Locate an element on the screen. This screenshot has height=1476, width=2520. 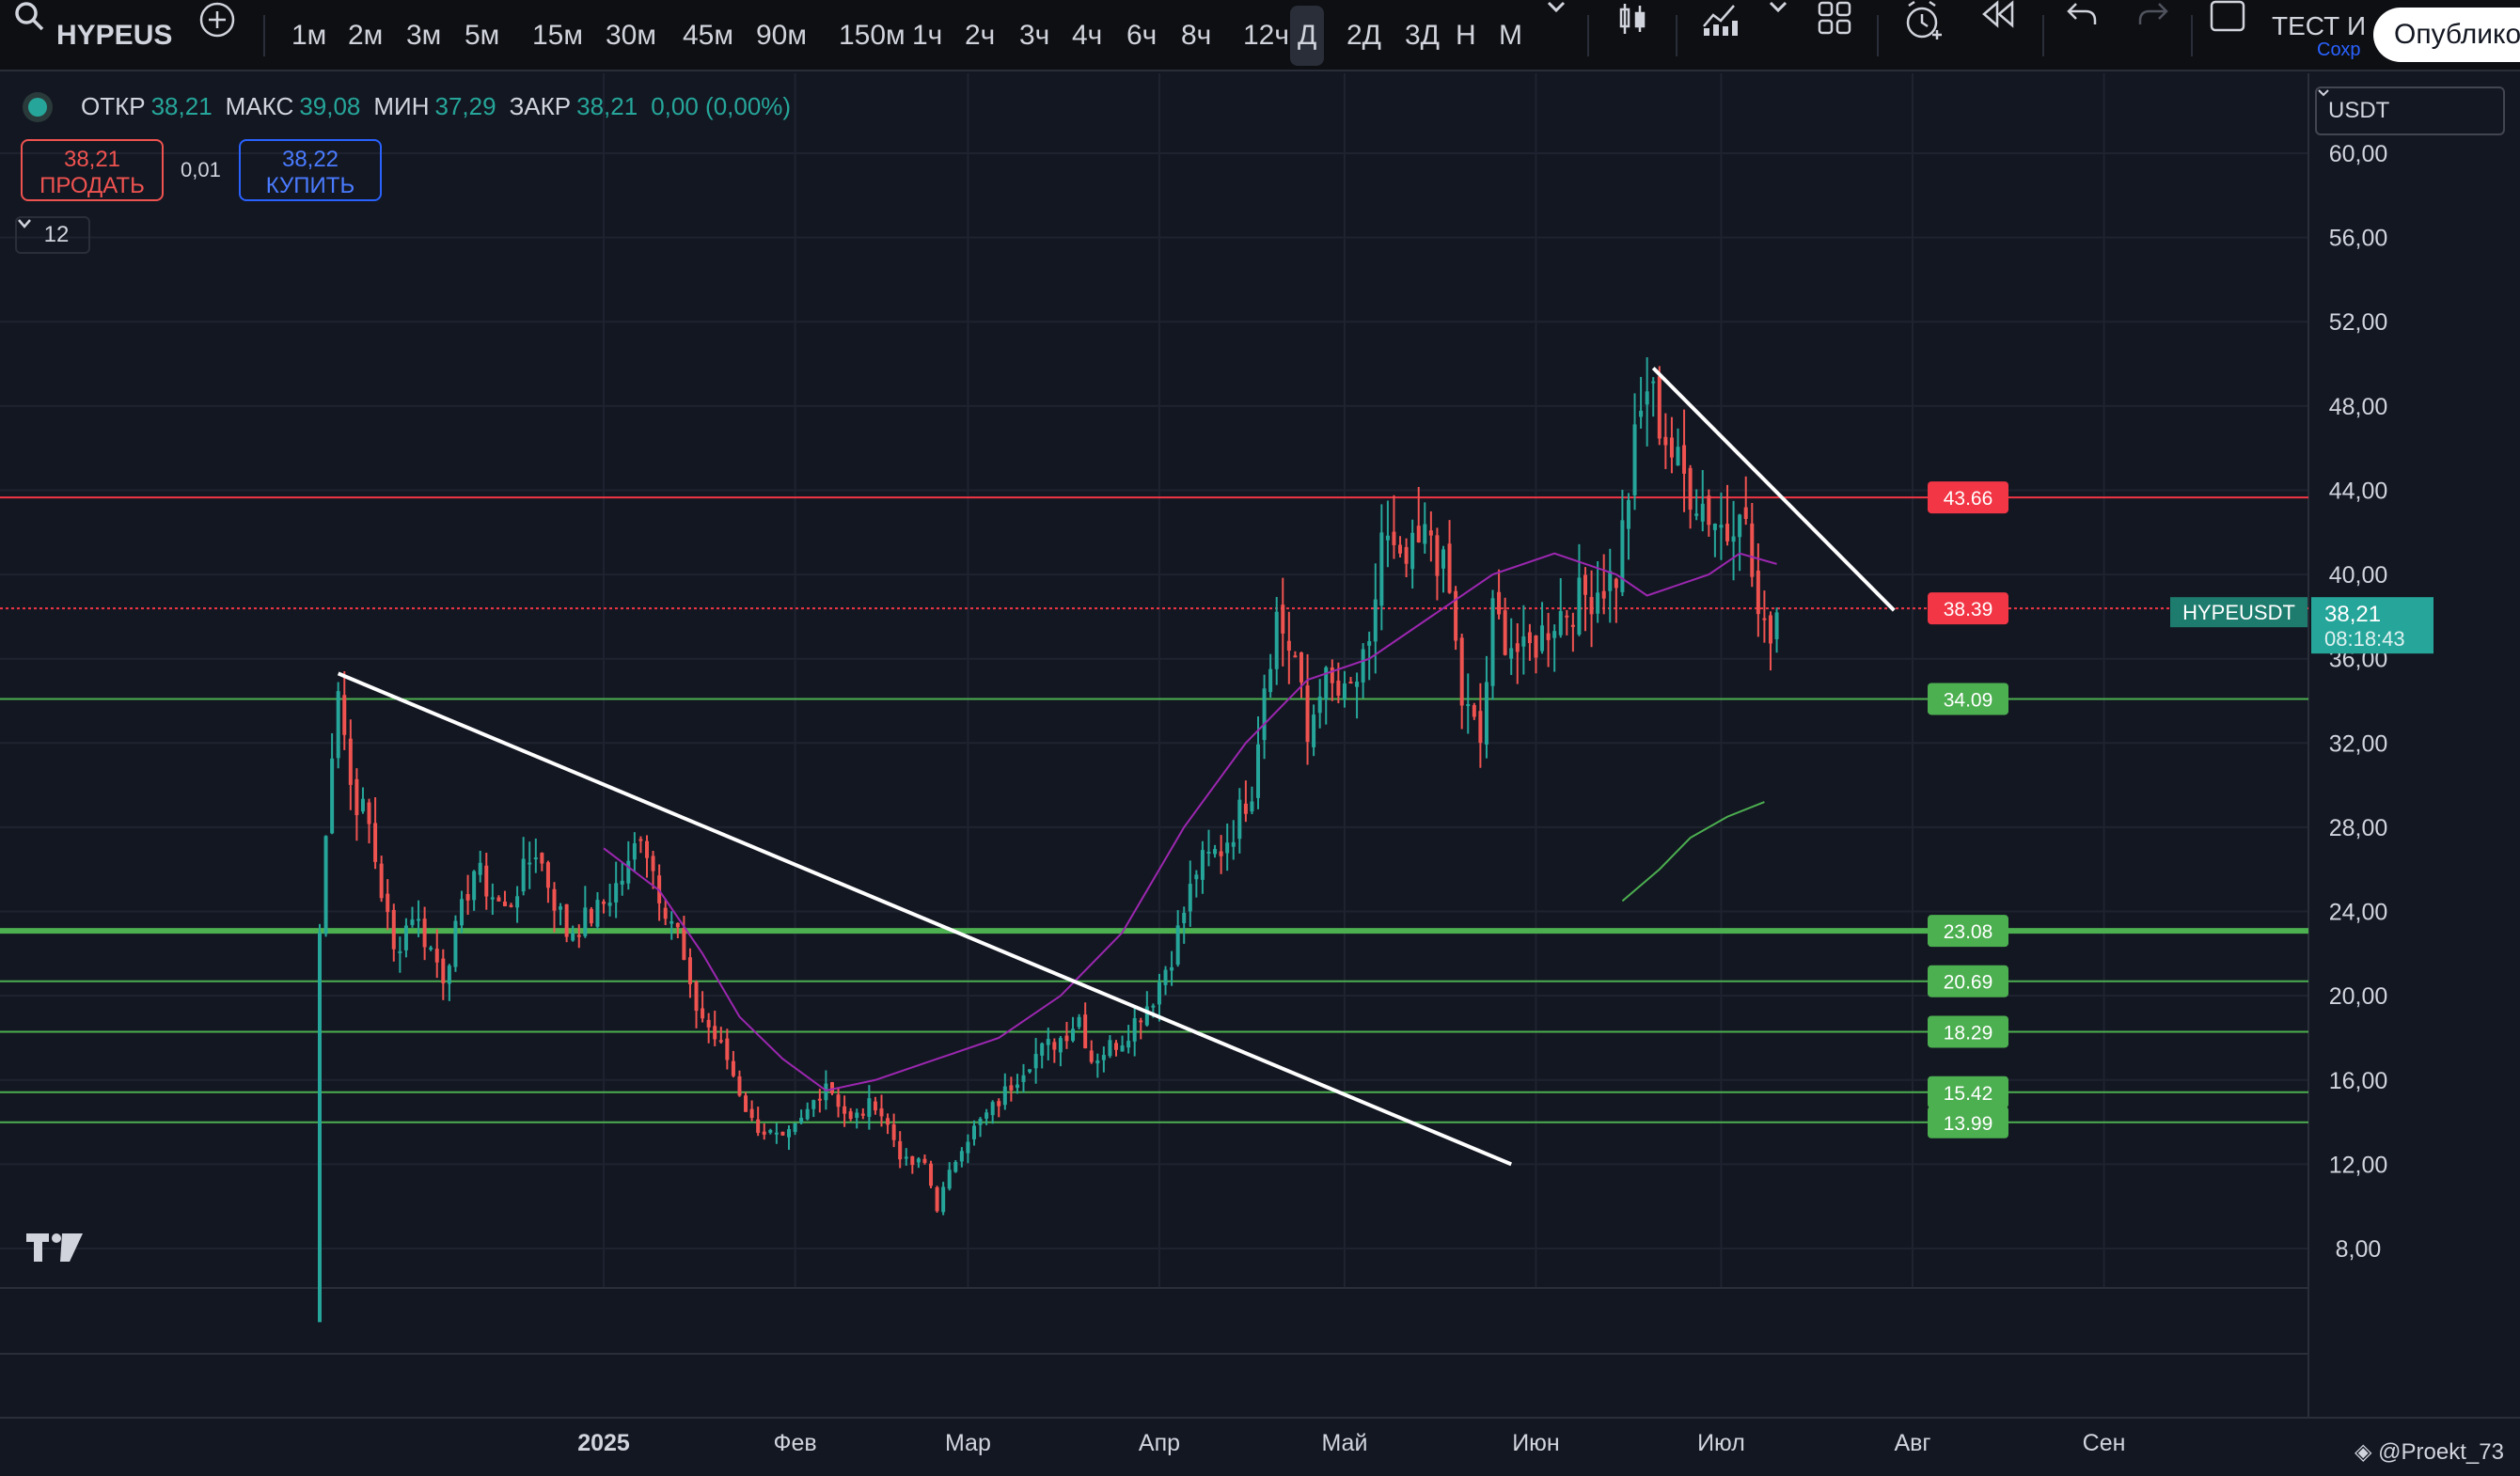
watermark: ◈ @Proekt_73 is located at coordinates (2429, 1452).